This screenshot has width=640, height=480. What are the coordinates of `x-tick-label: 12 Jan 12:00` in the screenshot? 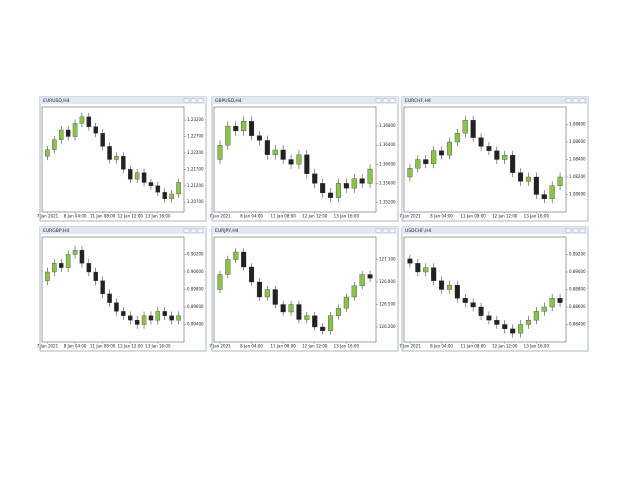 It's located at (505, 346).